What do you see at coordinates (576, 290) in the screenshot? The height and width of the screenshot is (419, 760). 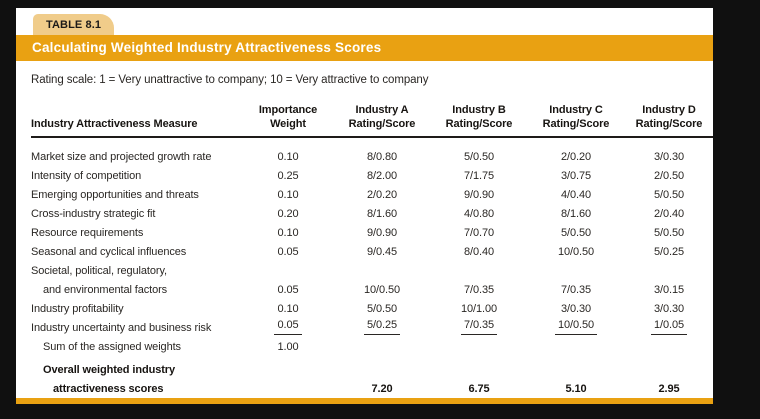 I see `industry-c-cell: 7/0.35` at bounding box center [576, 290].